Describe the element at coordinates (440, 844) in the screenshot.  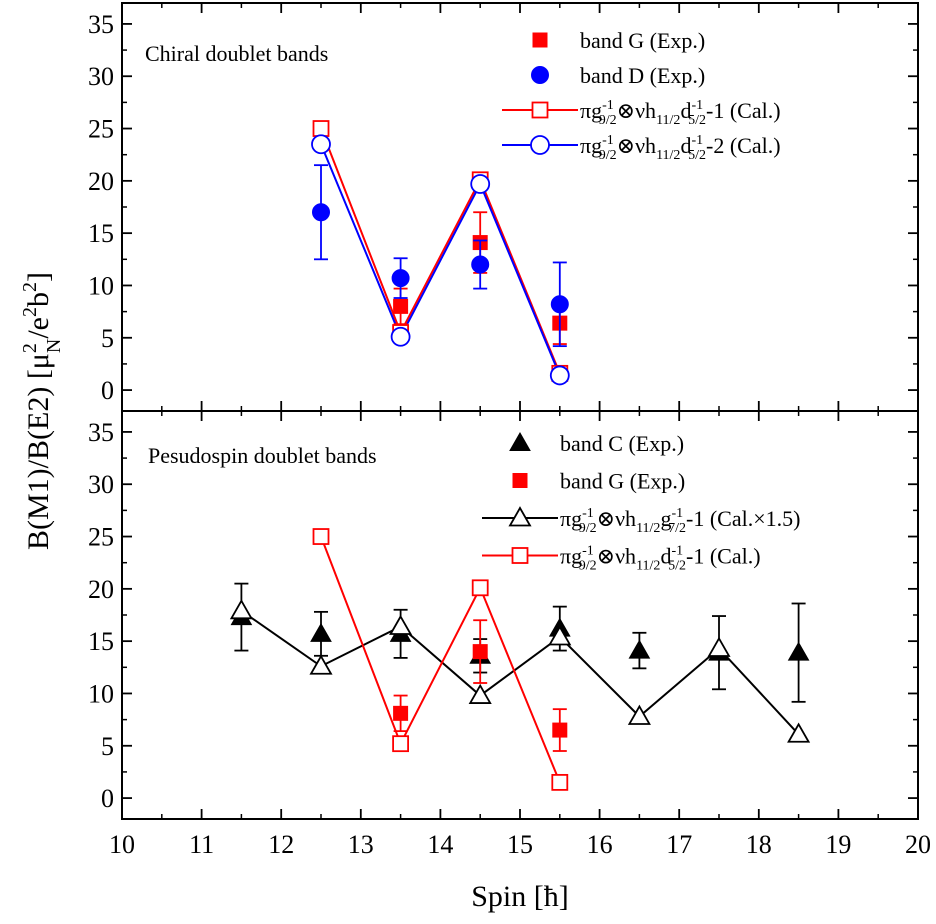
I see `x-tick-label-14: 14` at that location.